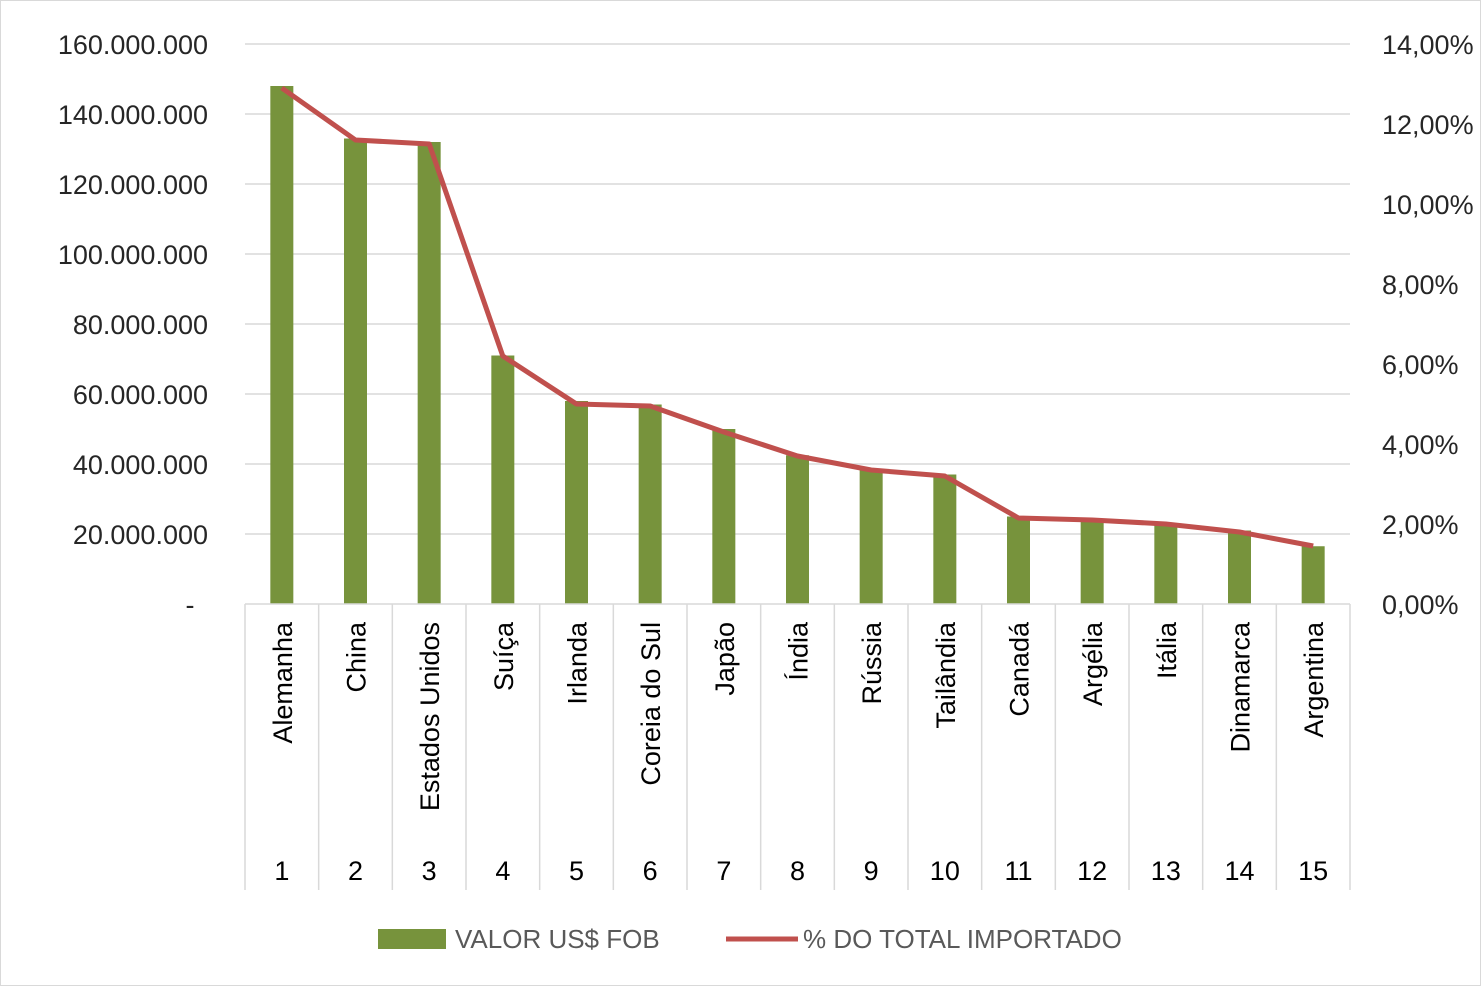  Describe the element at coordinates (355, 871) in the screenshot. I see `rank-label: 2` at that location.